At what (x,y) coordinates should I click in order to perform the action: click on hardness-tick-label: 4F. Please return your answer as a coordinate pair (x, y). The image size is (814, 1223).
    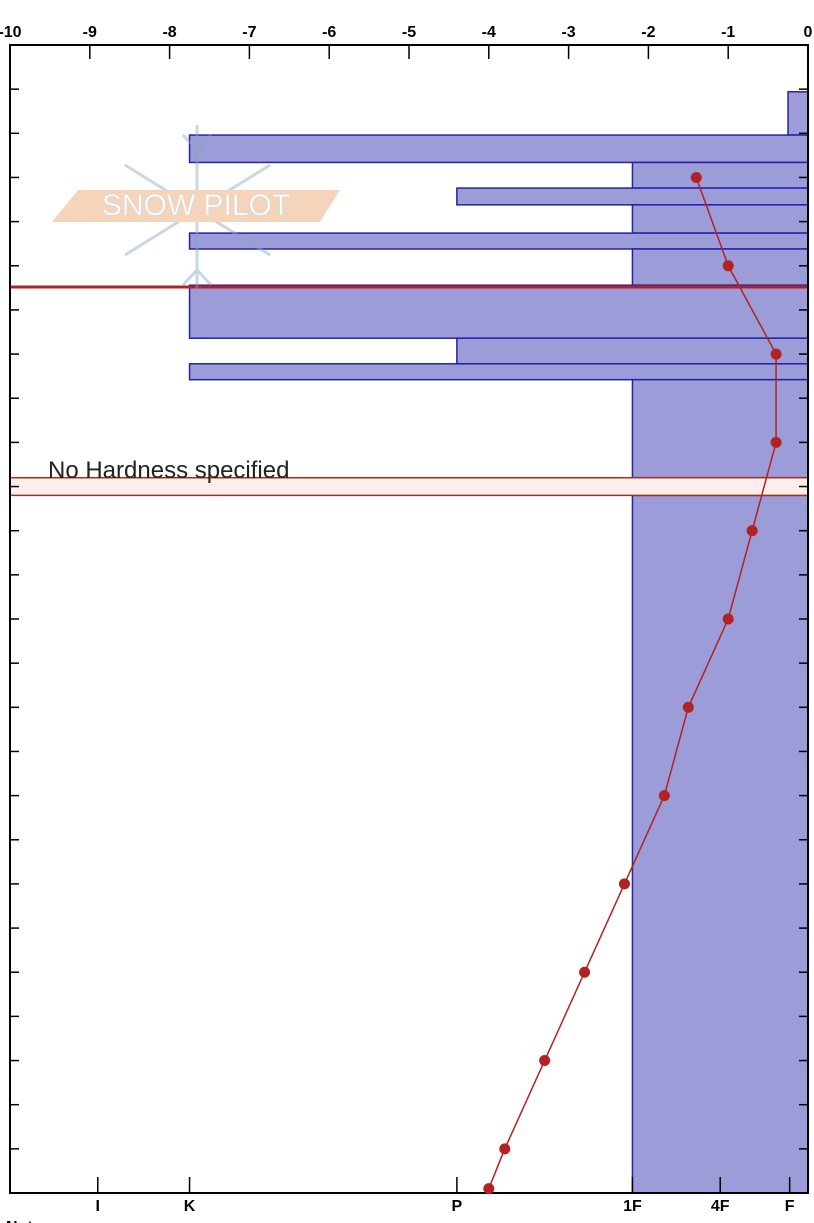
    Looking at the image, I should click on (720, 1206).